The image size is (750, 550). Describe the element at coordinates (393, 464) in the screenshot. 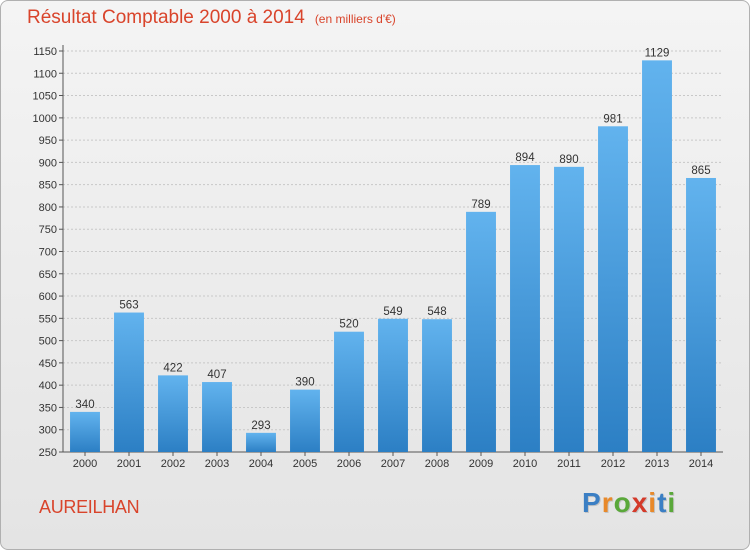

I see `x-tick-label-2007: 2007` at that location.